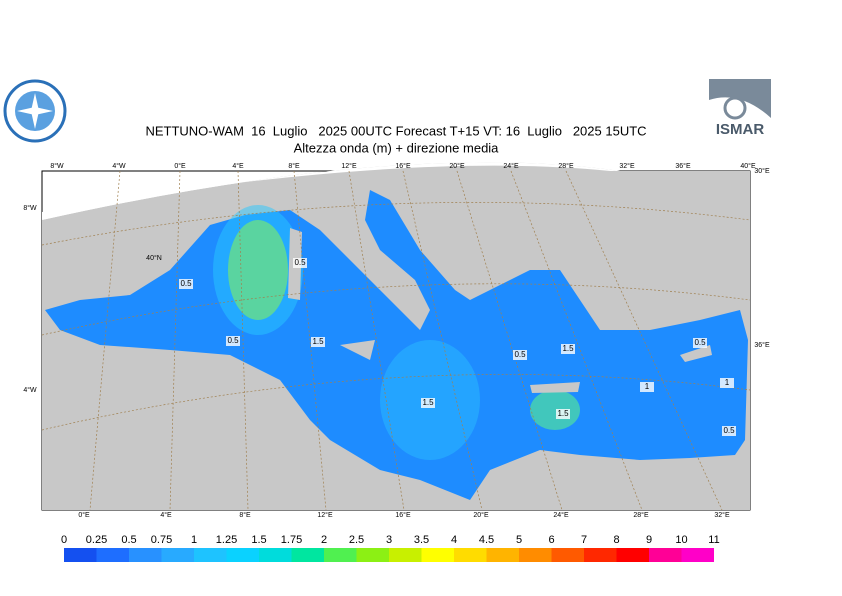  I want to click on legend-label: 6, so click(551, 540).